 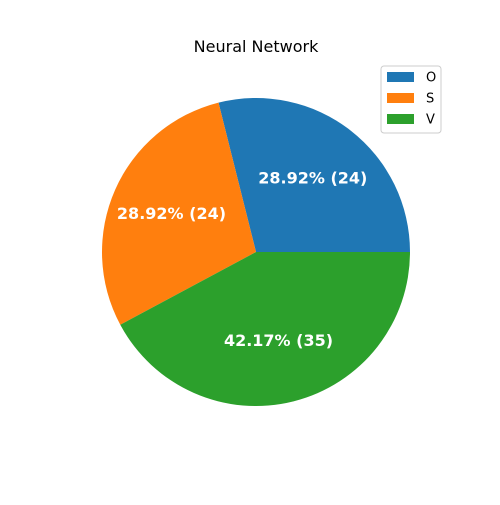 What do you see at coordinates (400, 98) in the screenshot?
I see `legend-swatch-s` at bounding box center [400, 98].